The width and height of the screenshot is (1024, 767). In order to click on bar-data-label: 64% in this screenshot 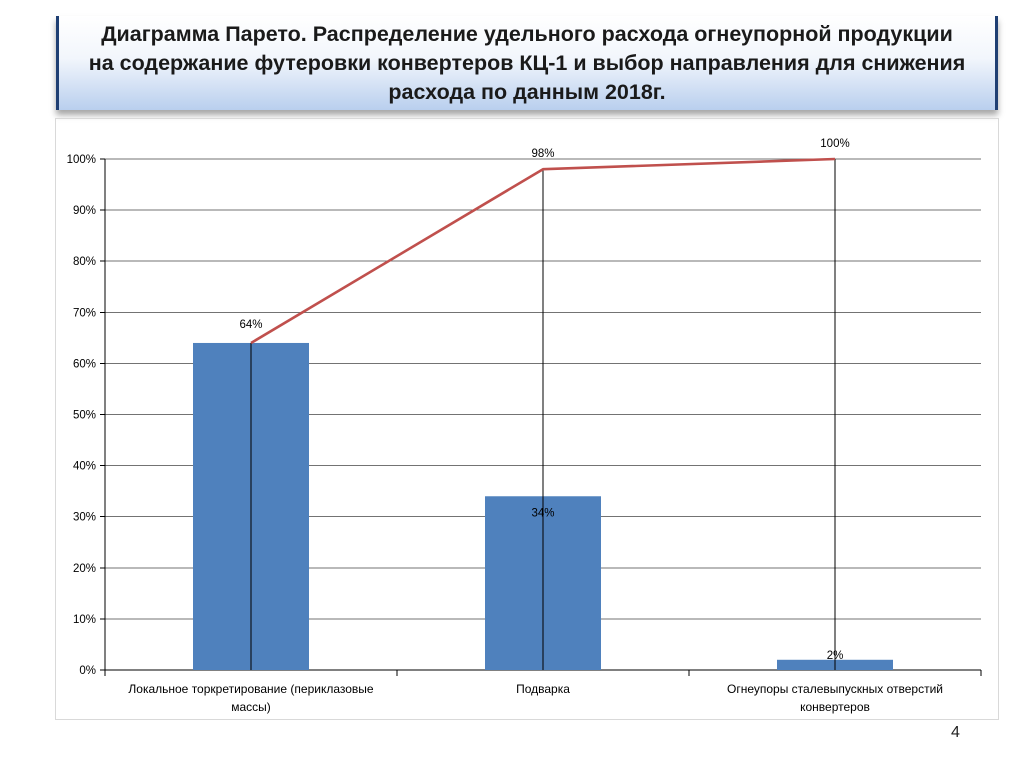, I will do `click(250, 325)`.